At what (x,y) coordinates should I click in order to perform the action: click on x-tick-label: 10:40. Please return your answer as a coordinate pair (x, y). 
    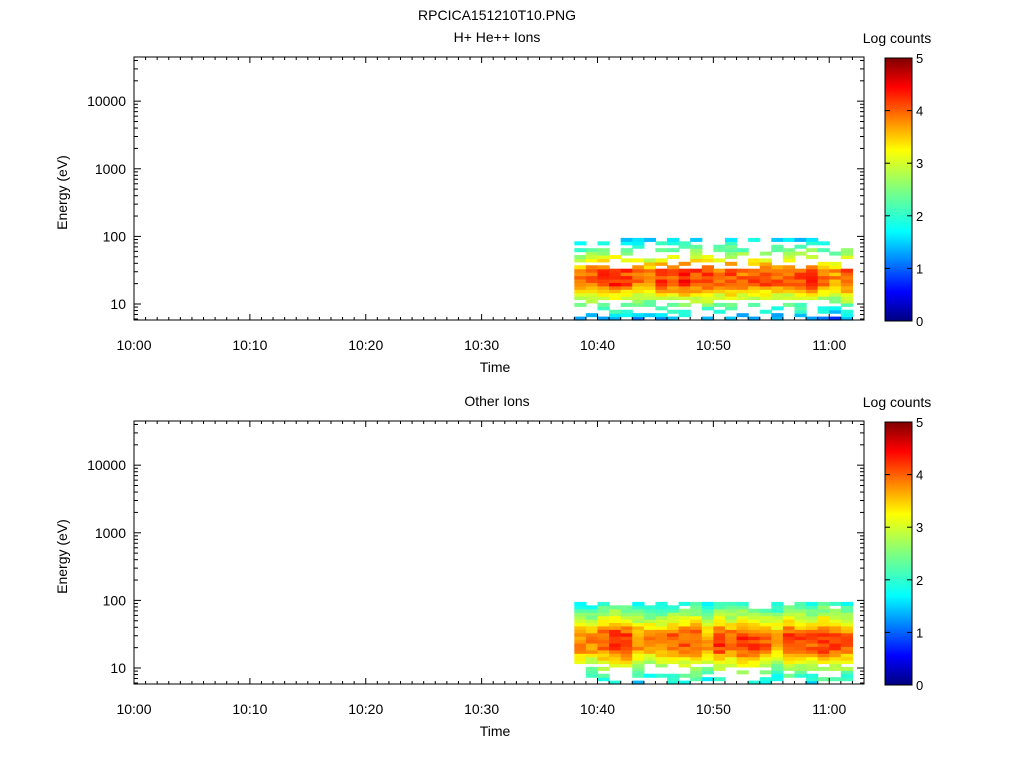
    Looking at the image, I should click on (597, 345).